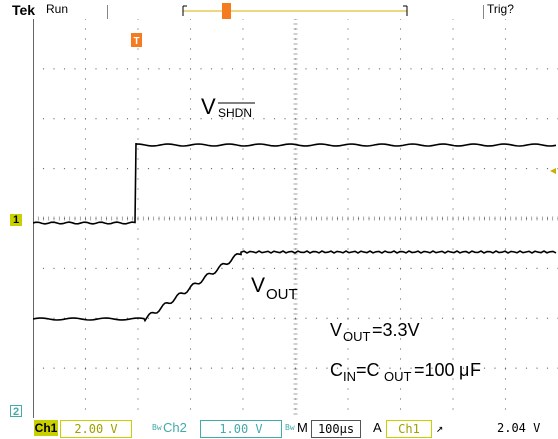 The width and height of the screenshot is (558, 439). Describe the element at coordinates (16, 411) in the screenshot. I see `ch2-ground-marker: 2` at that location.